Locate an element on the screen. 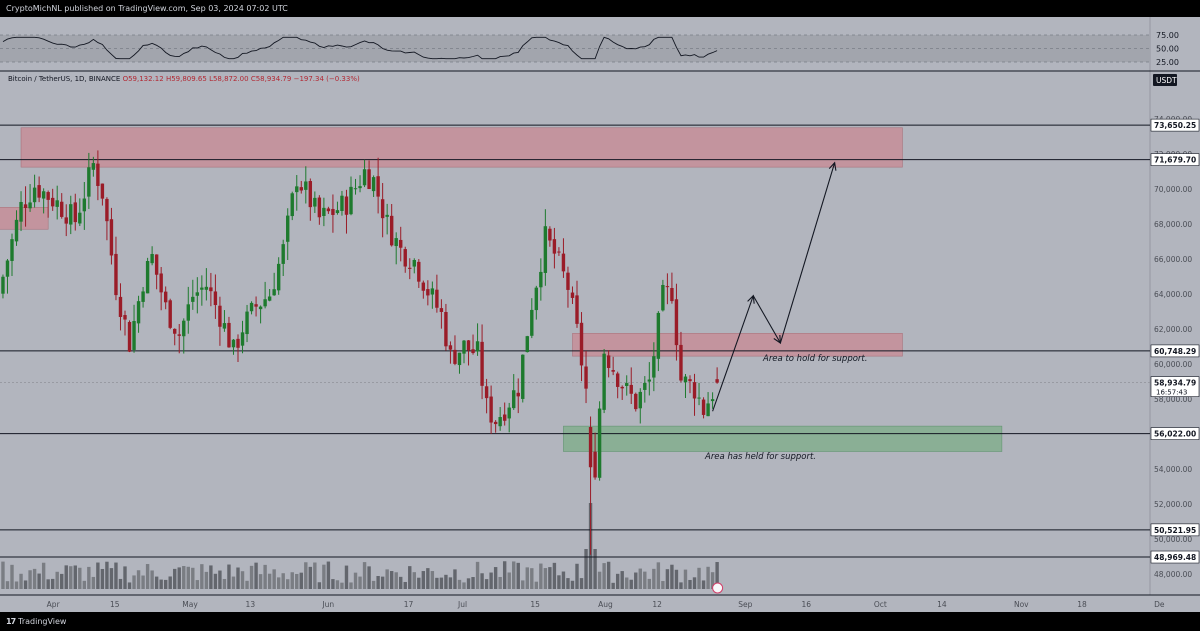 This screenshot has height=631, width=1200. tradingview-logo: 17 TradingView is located at coordinates (36, 621).